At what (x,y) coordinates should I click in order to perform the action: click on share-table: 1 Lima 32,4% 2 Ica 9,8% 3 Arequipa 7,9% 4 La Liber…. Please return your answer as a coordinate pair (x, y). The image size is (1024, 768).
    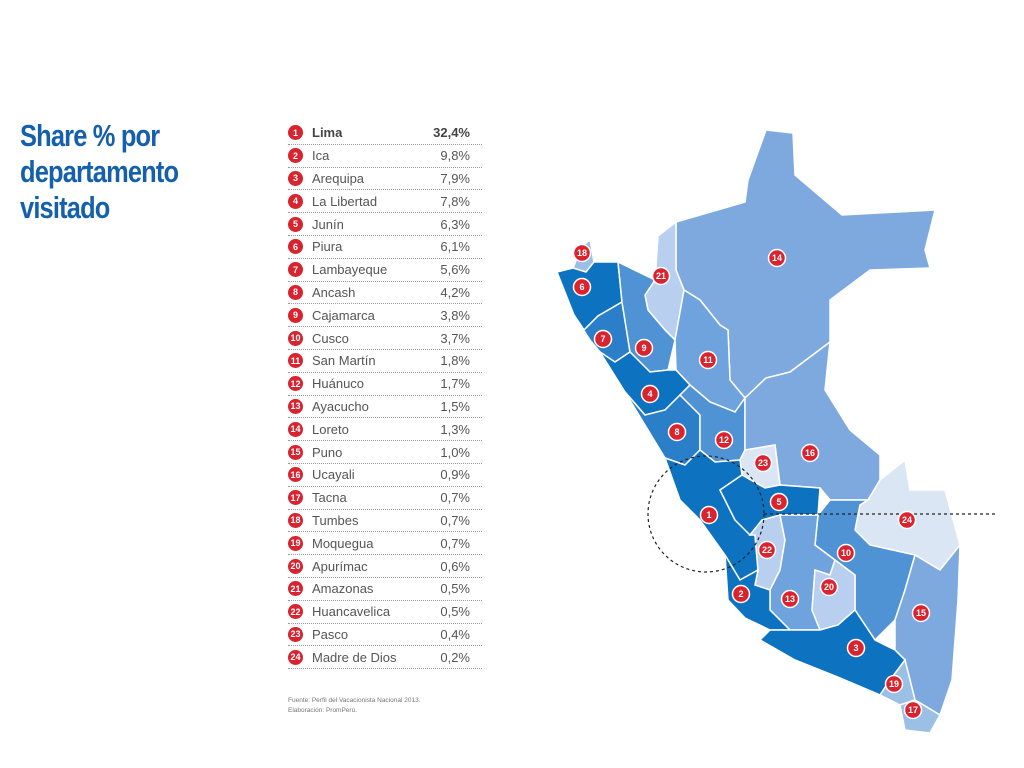
    Looking at the image, I should click on (385, 396).